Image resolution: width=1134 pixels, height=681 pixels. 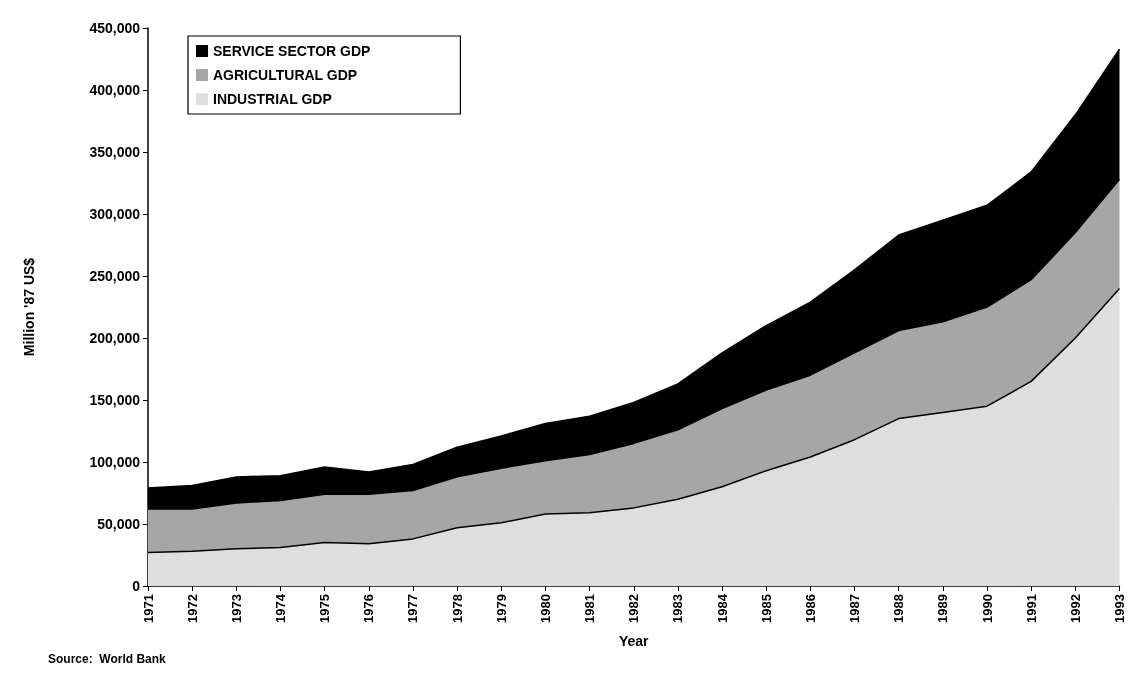 What do you see at coordinates (722, 608) in the screenshot?
I see `x-tick-label: 1984` at bounding box center [722, 608].